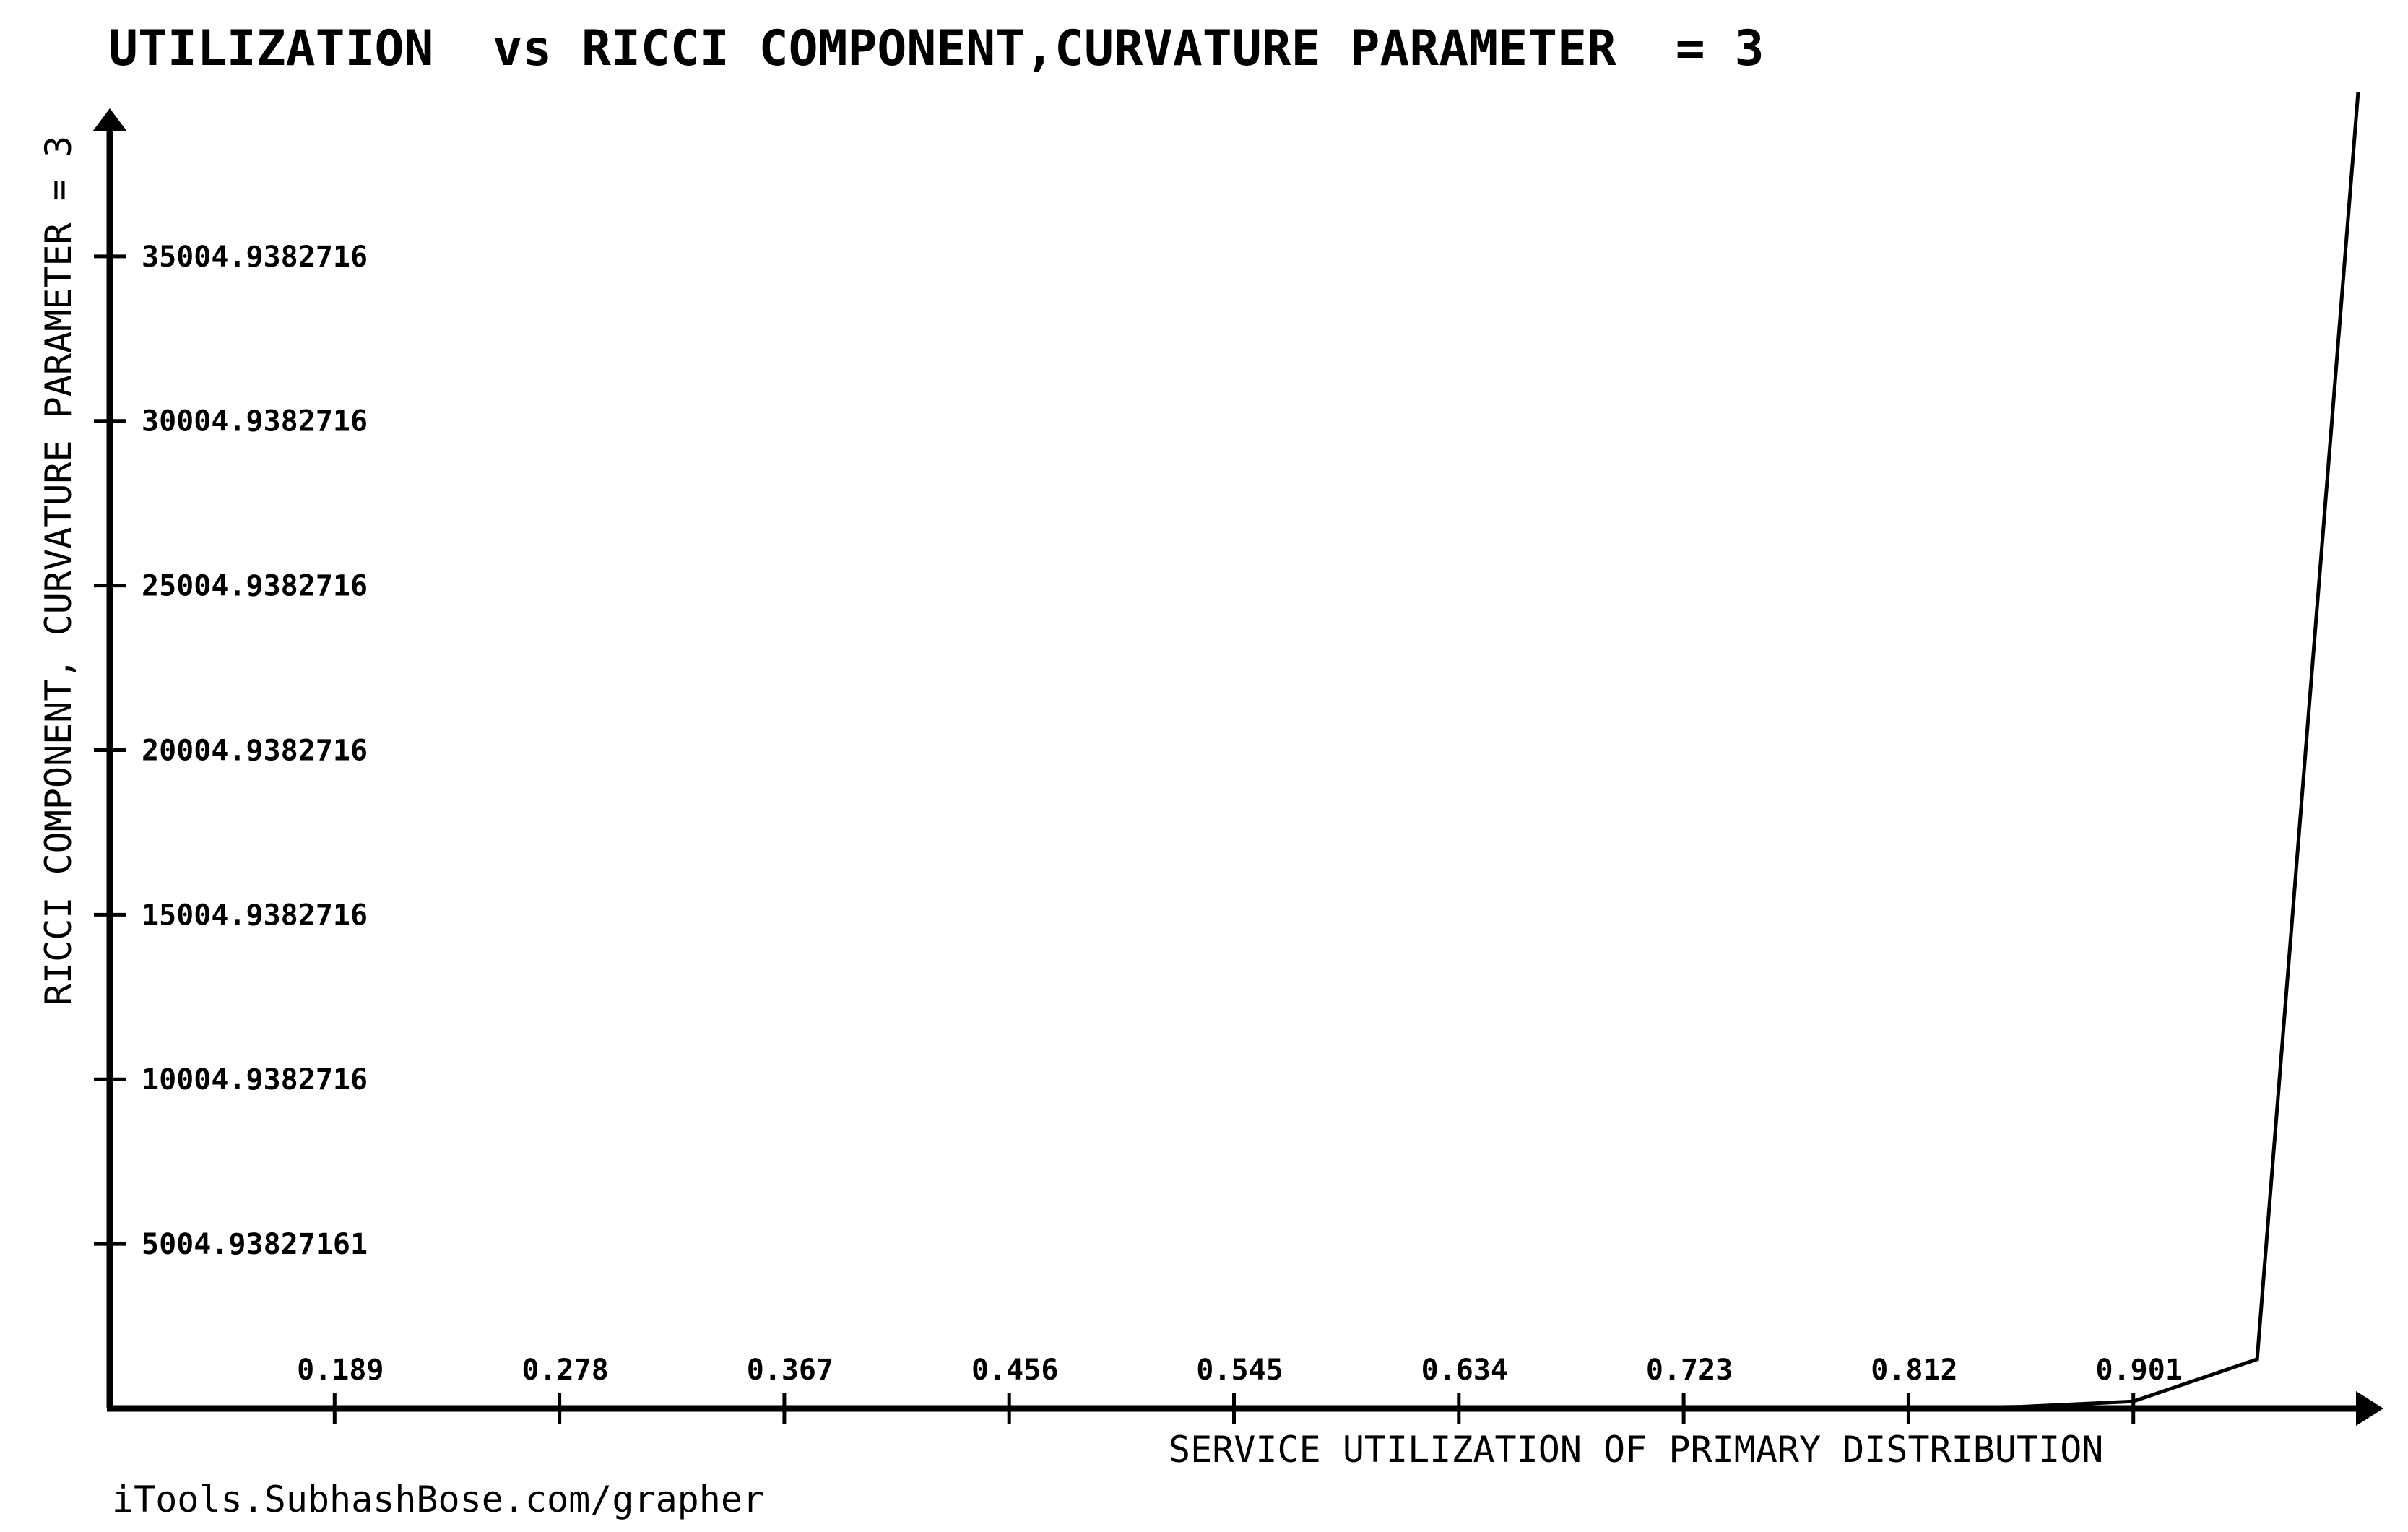 The image size is (2408, 1532). I want to click on x-tick-label: 0.901, so click(2139, 1370).